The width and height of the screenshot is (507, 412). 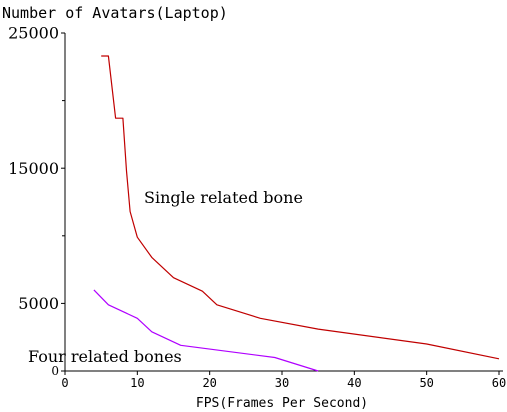 What do you see at coordinates (223, 197) in the screenshot?
I see `series-label-single-related-bone: Single related bone` at bounding box center [223, 197].